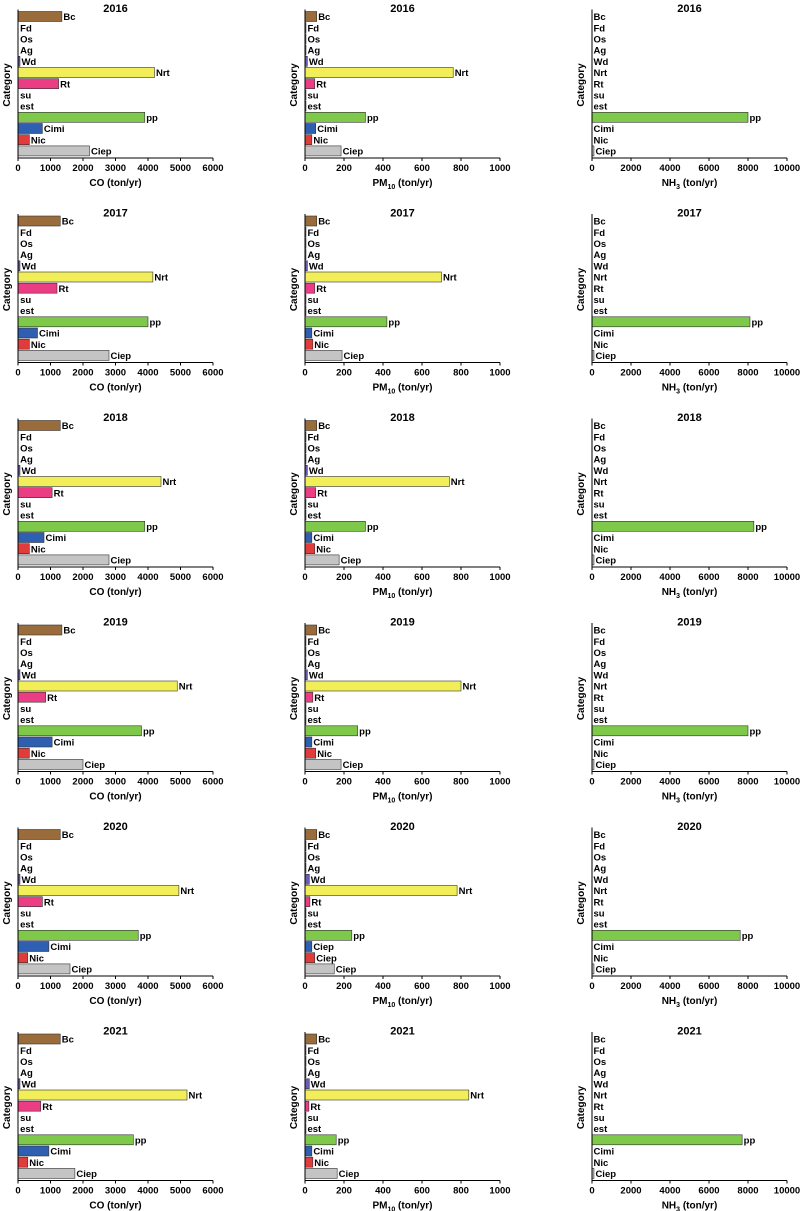 This screenshot has height=1211, width=800. What do you see at coordinates (422, 782) in the screenshot?
I see `x-tick-label: 600` at bounding box center [422, 782].